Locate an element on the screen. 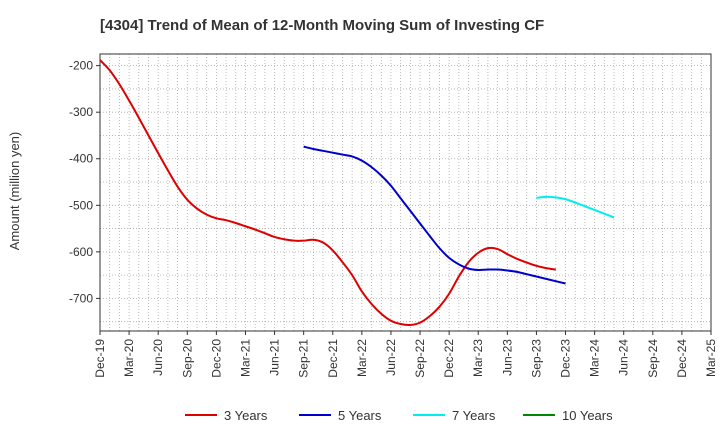 The height and width of the screenshot is (440, 720). x-tick-label: Dec-20 is located at coordinates (216, 358).